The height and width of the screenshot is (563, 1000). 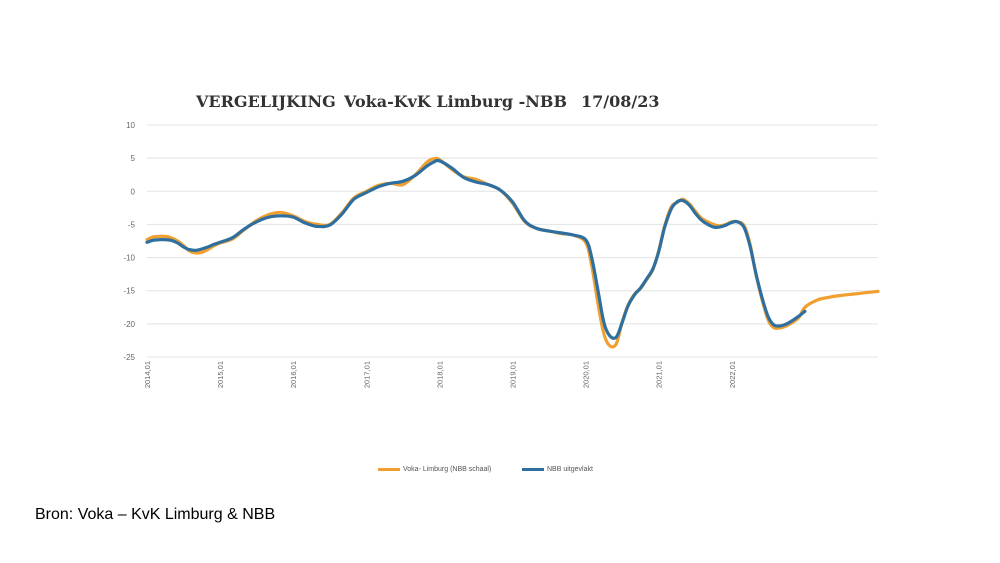 I want to click on y-tick-label: -15, so click(x=129, y=291).